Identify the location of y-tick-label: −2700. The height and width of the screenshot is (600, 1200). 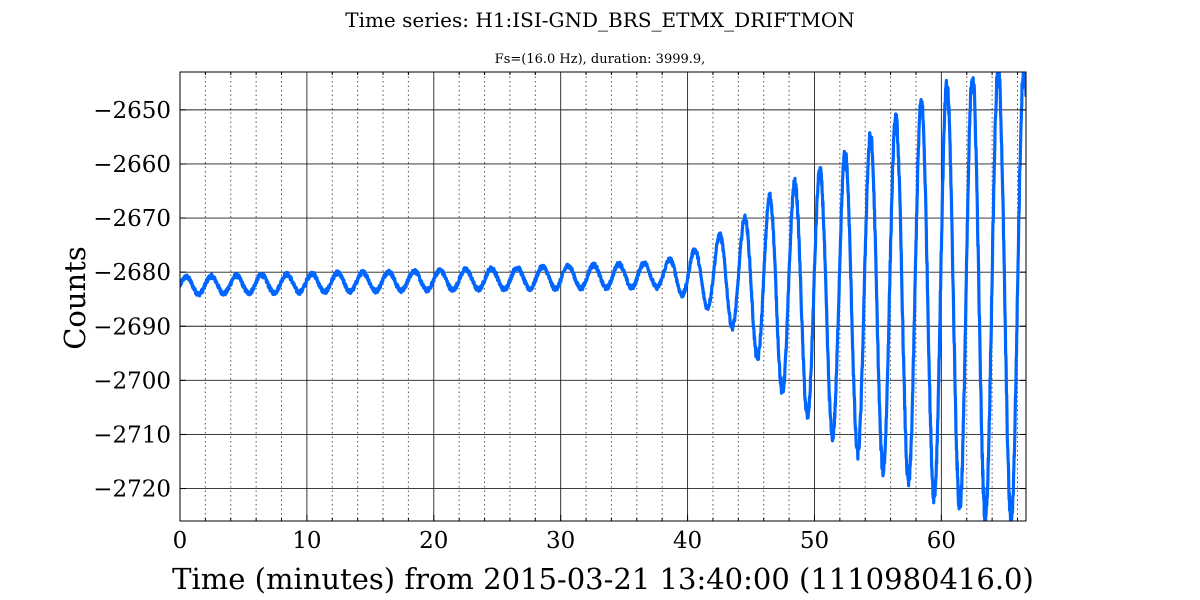
(132, 381).